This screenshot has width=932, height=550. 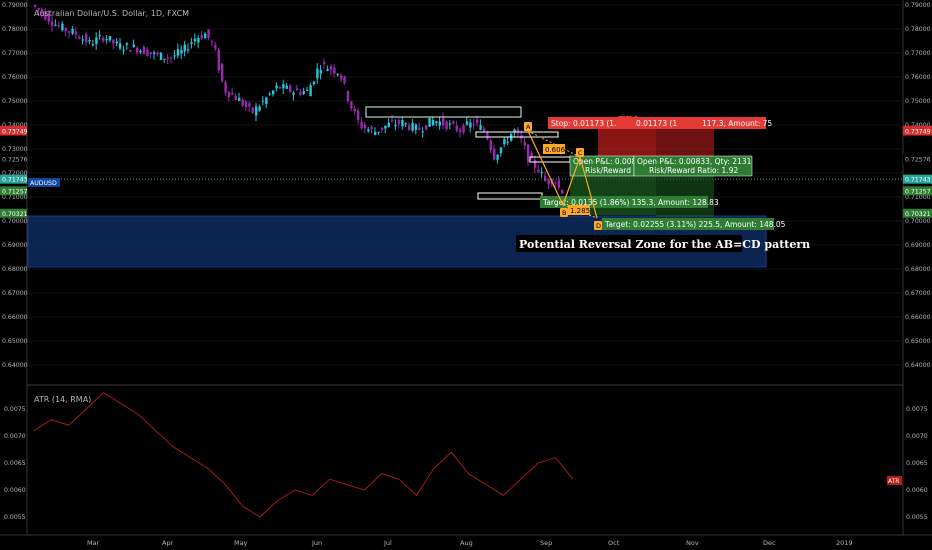 I want to click on atr-right-tick: 0.0060, so click(x=917, y=490).